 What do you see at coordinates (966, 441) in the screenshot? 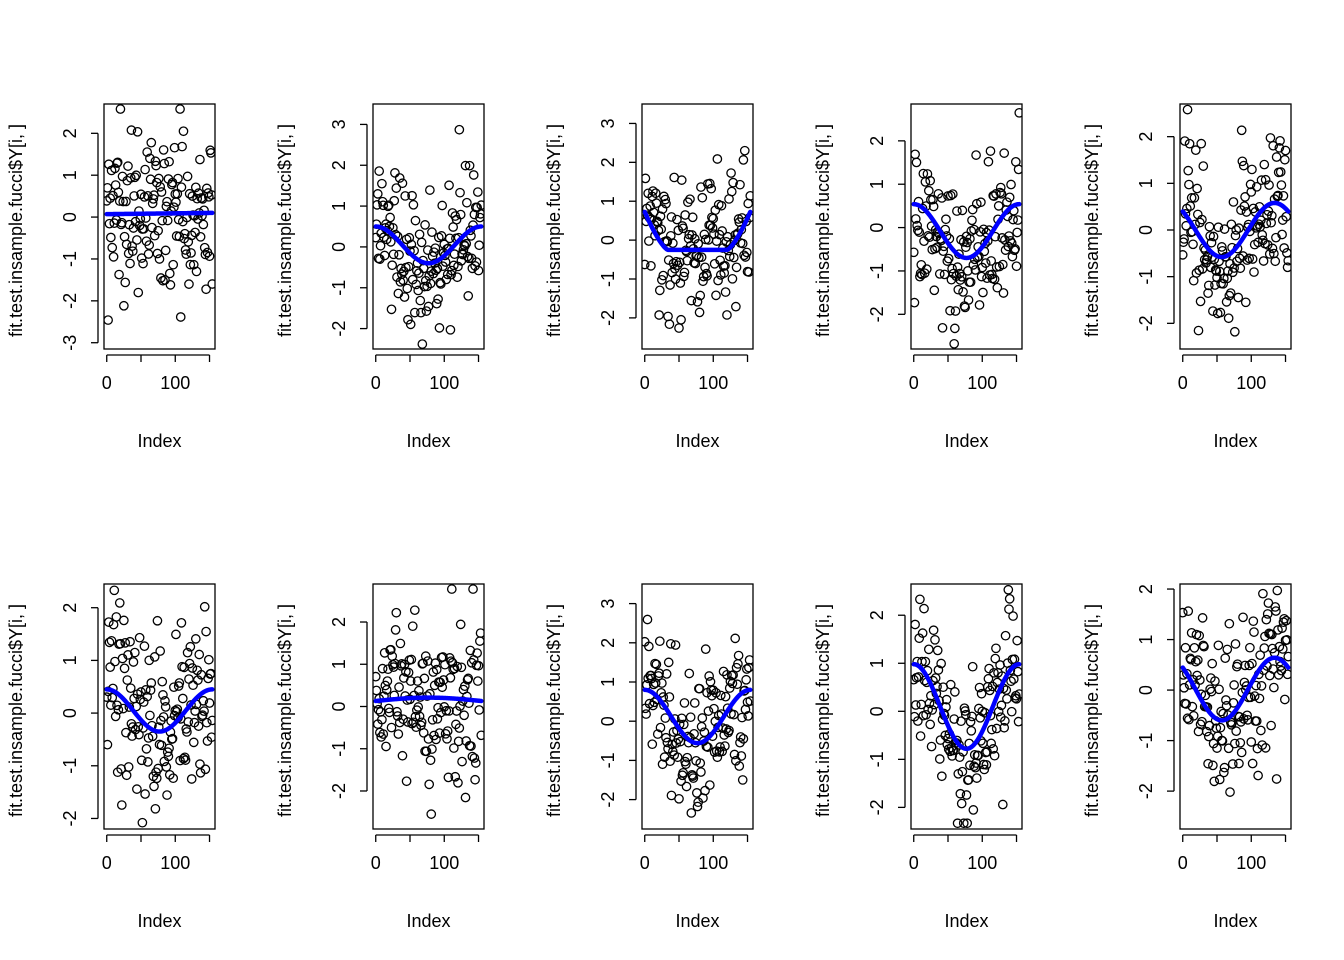
I see `x-axis-title: Index` at bounding box center [966, 441].